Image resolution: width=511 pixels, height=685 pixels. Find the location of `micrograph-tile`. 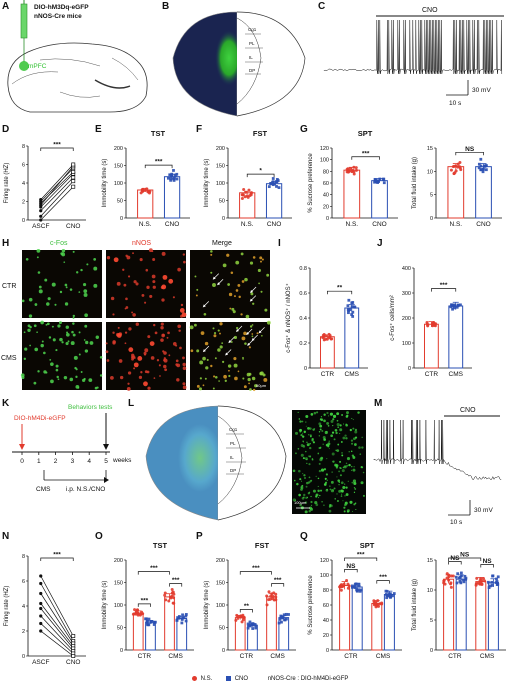

micrograph-tile is located at coordinates (62, 356).